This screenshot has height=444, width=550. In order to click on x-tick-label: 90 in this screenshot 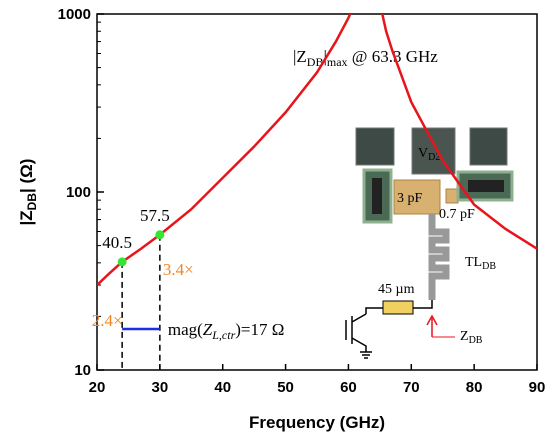, I will do `click(537, 387)`.